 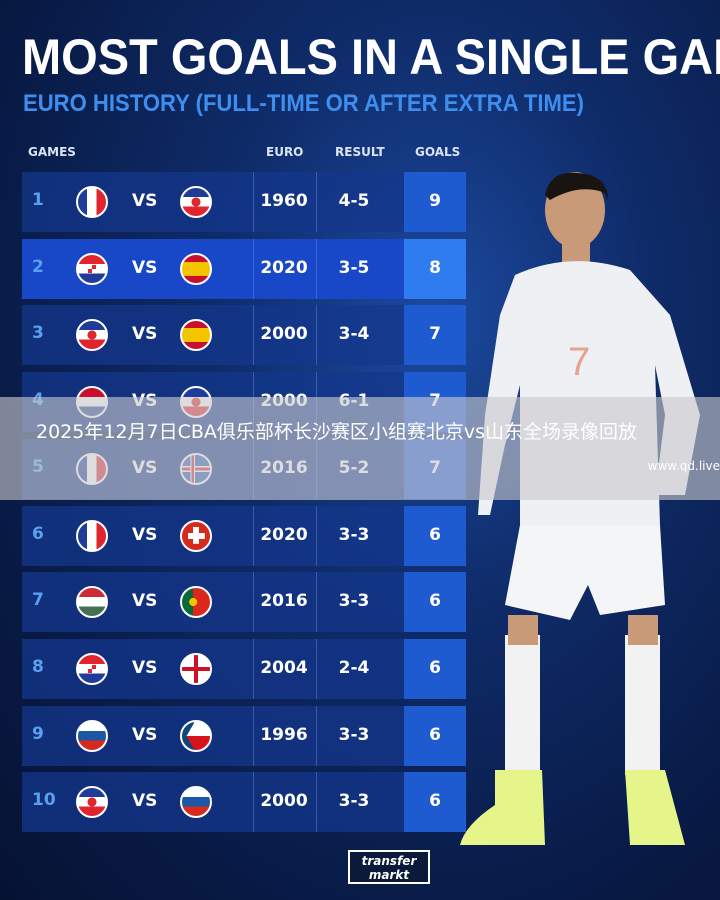 What do you see at coordinates (38, 266) in the screenshot?
I see `rank: 2` at bounding box center [38, 266].